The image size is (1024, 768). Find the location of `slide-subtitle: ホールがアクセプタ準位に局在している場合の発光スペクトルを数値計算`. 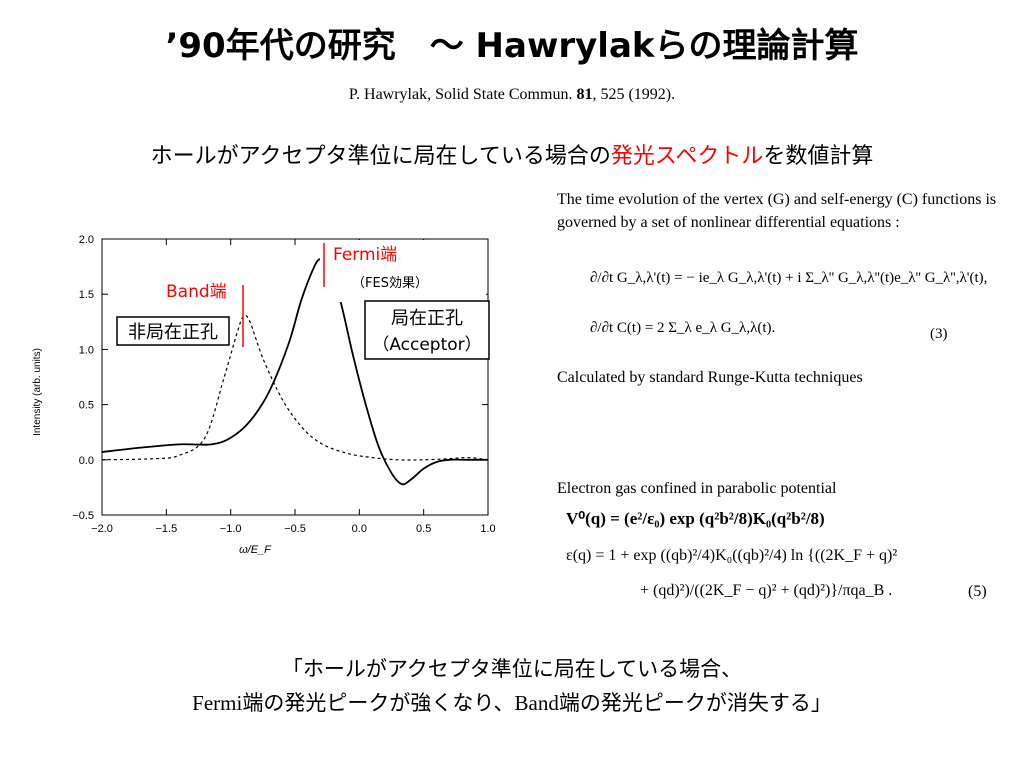

slide-subtitle: ホールがアクセプタ準位に局在している場合の発光スペクトルを数値計算 is located at coordinates (512, 154).